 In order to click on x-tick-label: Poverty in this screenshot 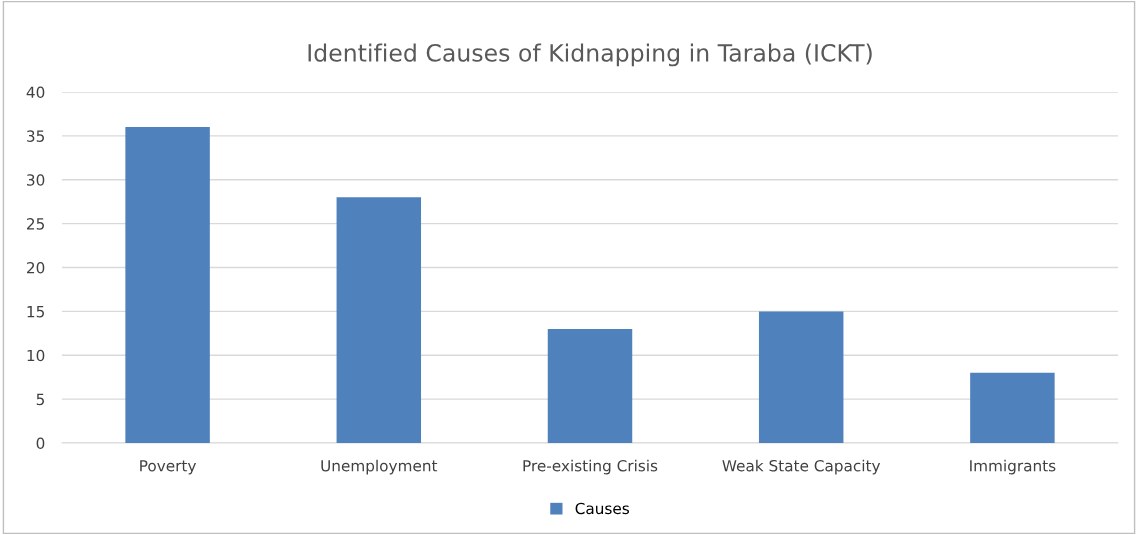, I will do `click(168, 467)`.